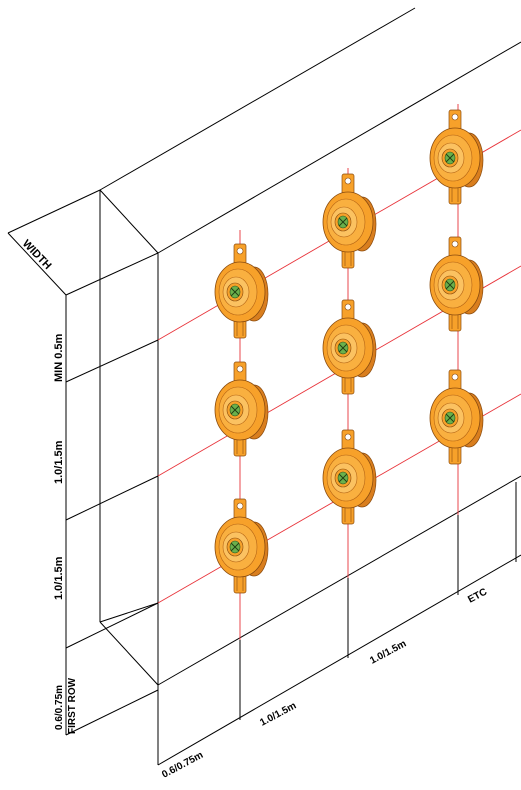  Describe the element at coordinates (349, 477) in the screenshot. I see `anchor-r3-c2` at that location.